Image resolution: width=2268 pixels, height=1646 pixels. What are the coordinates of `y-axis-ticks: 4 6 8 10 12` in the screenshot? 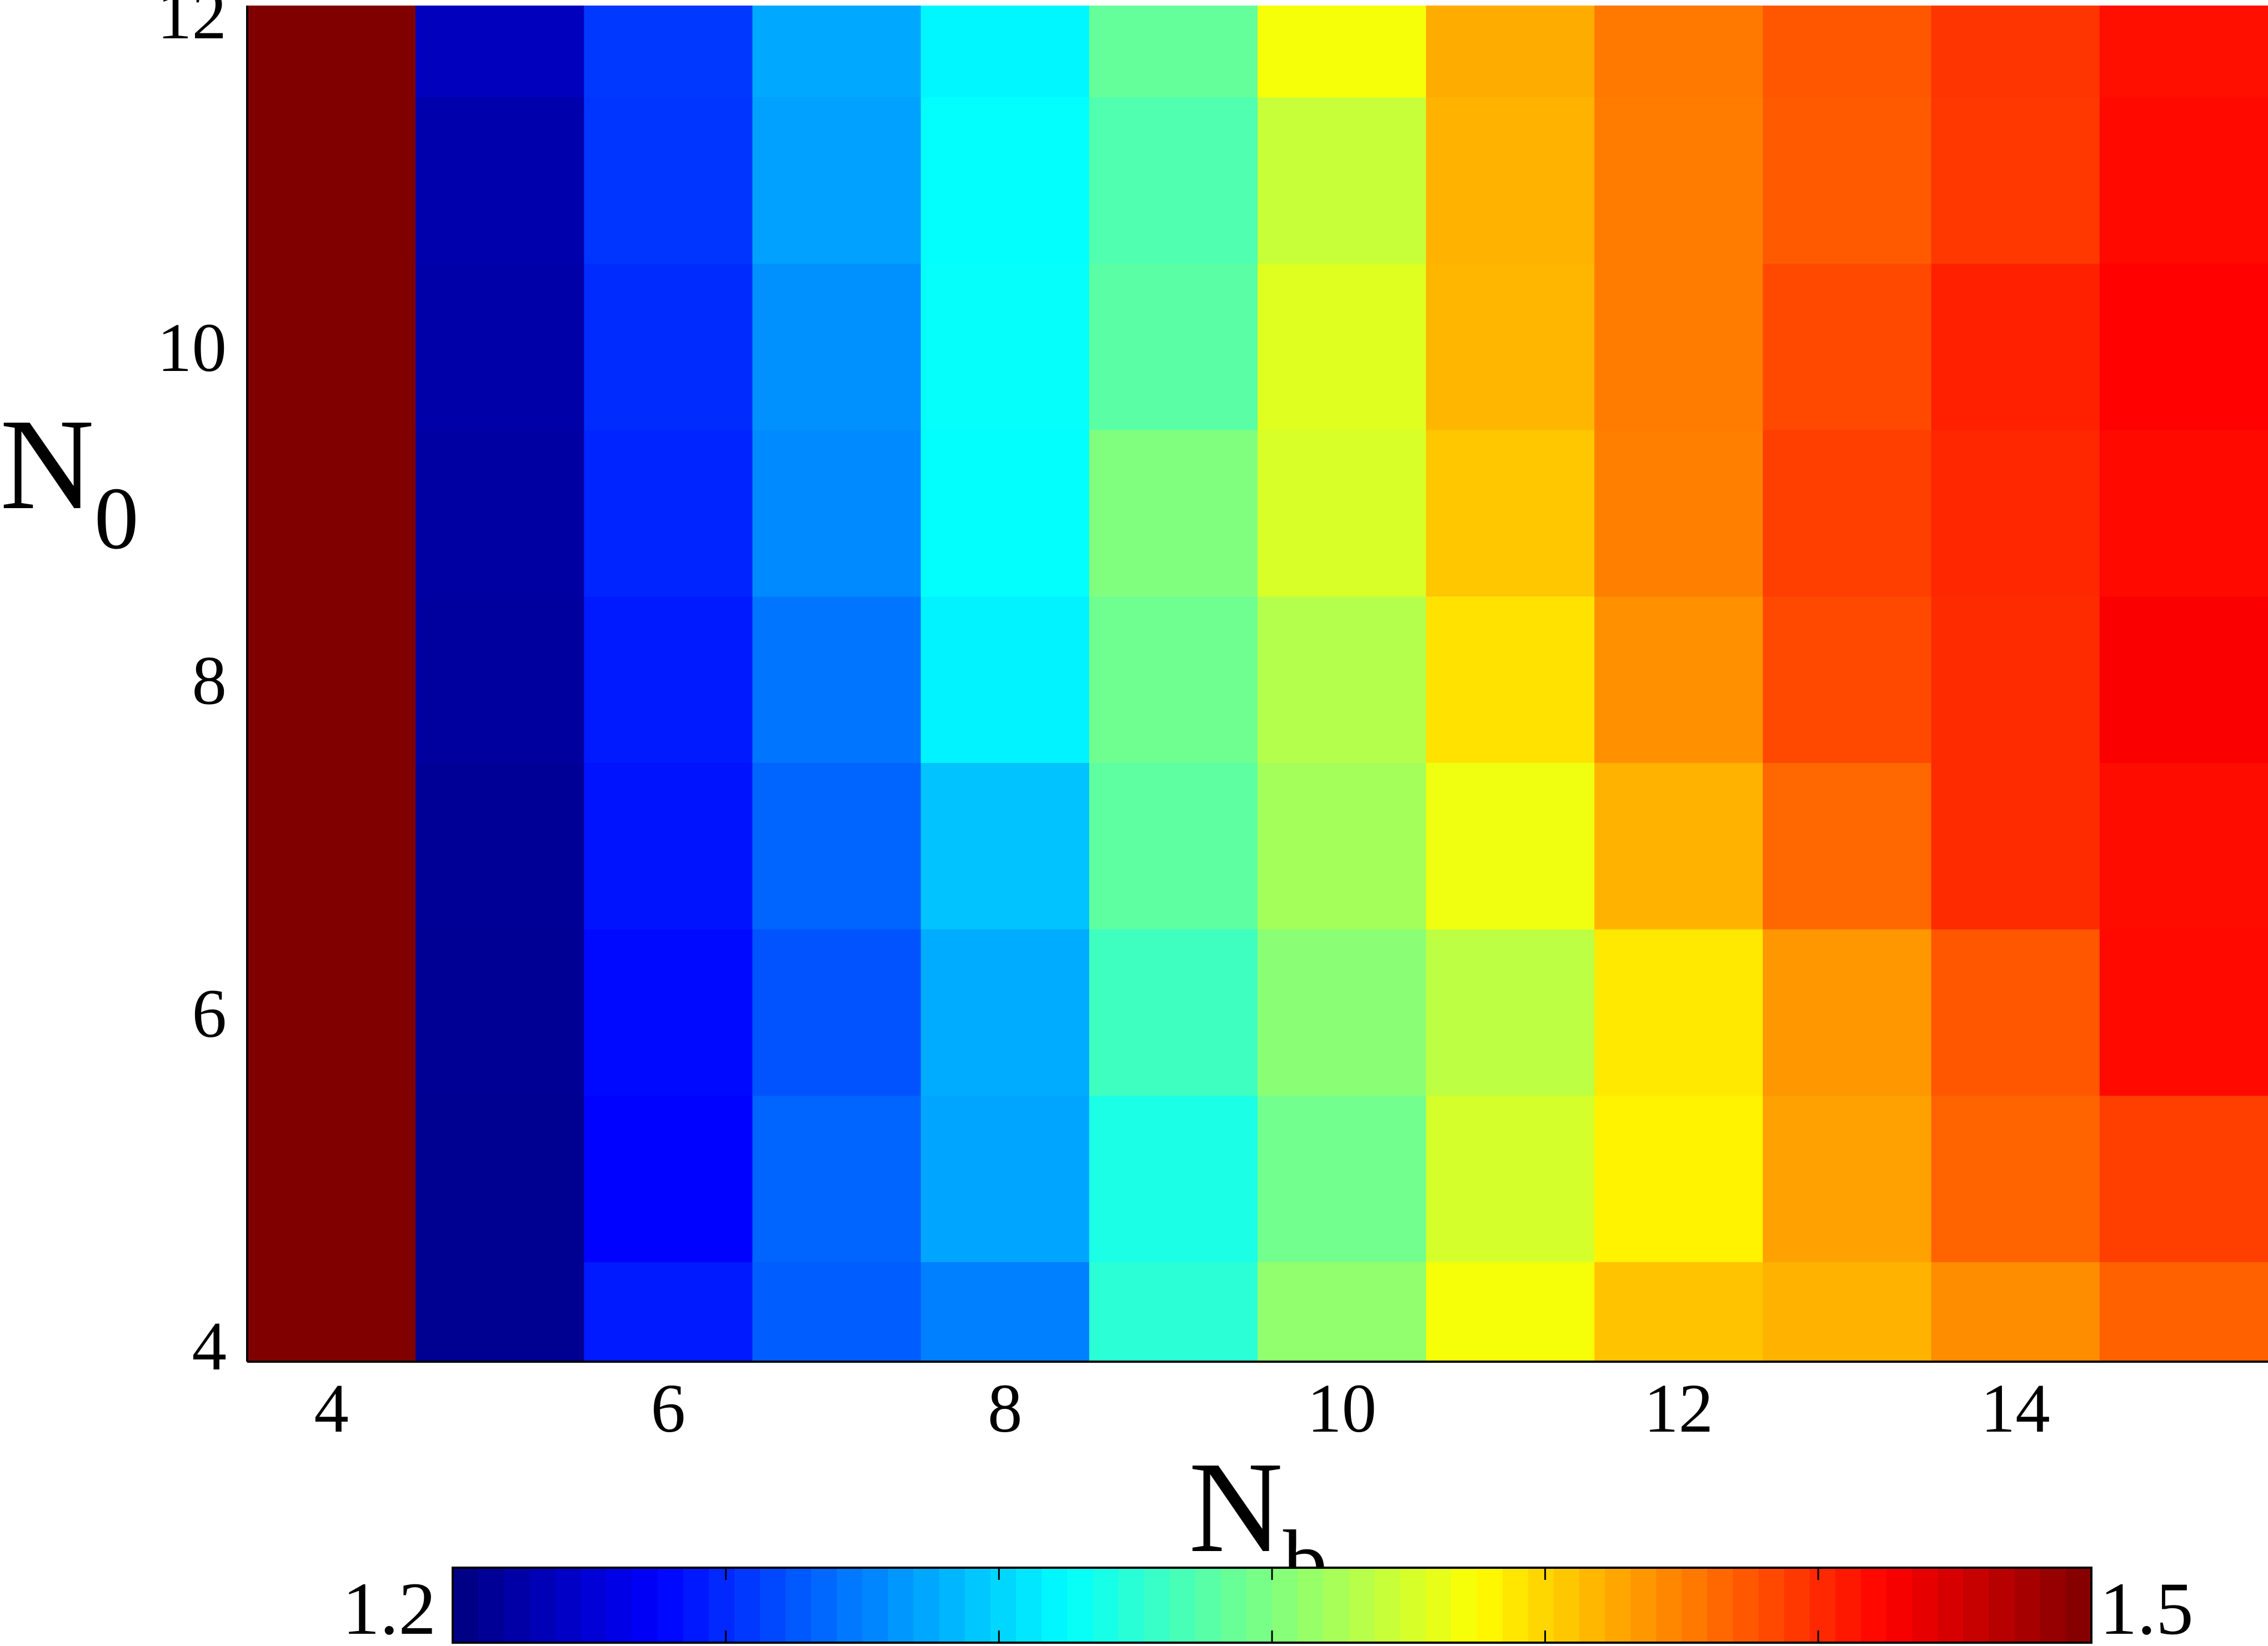 It's located at (192, 692).